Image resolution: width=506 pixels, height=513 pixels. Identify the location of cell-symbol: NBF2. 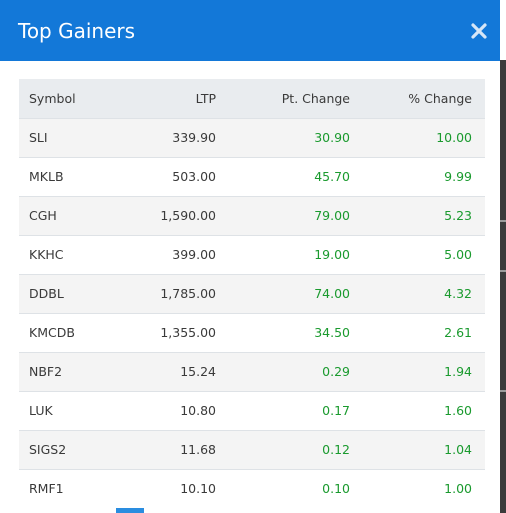
(46, 371).